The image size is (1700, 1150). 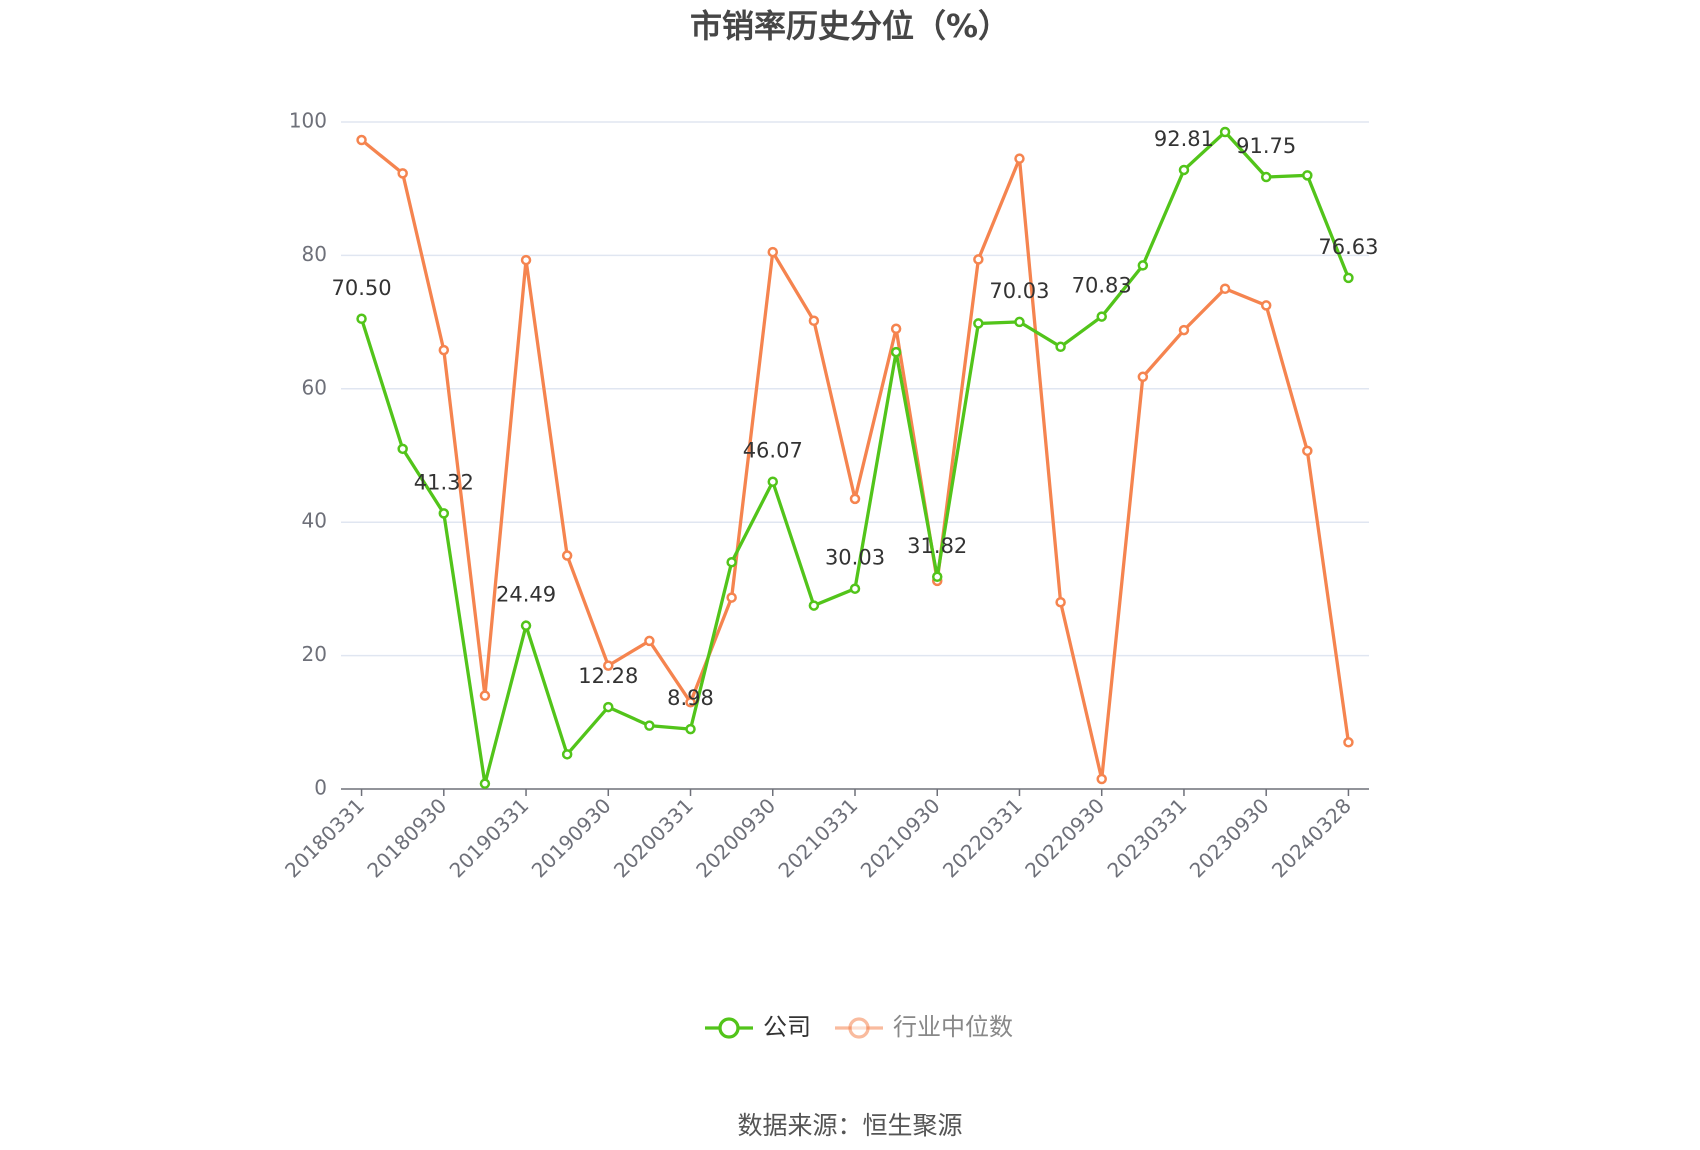 What do you see at coordinates (314, 254) in the screenshot?
I see `y-tick-label: 80` at bounding box center [314, 254].